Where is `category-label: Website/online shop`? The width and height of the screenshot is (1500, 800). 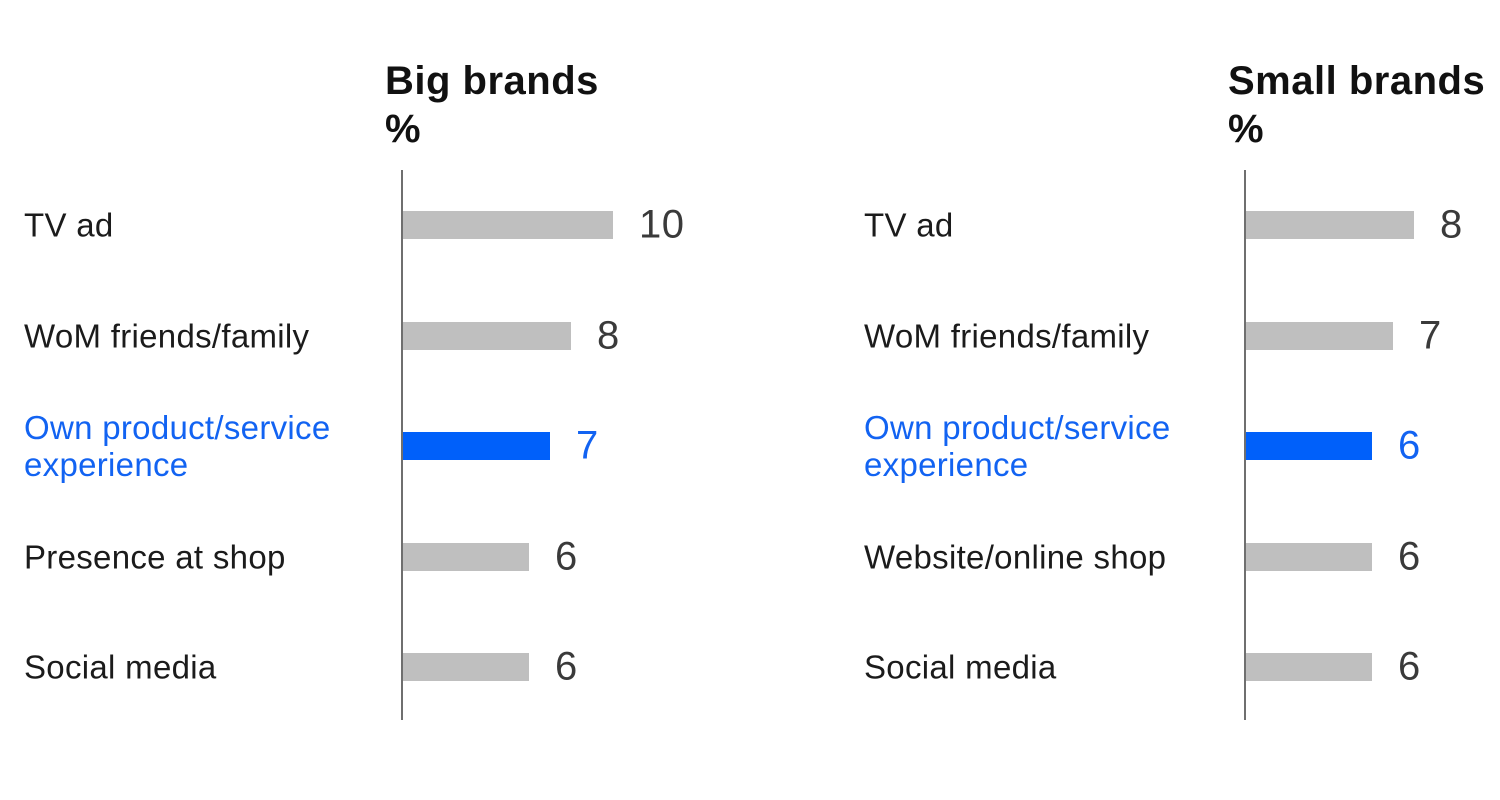
category-label: Website/online shop is located at coordinates (1015, 556).